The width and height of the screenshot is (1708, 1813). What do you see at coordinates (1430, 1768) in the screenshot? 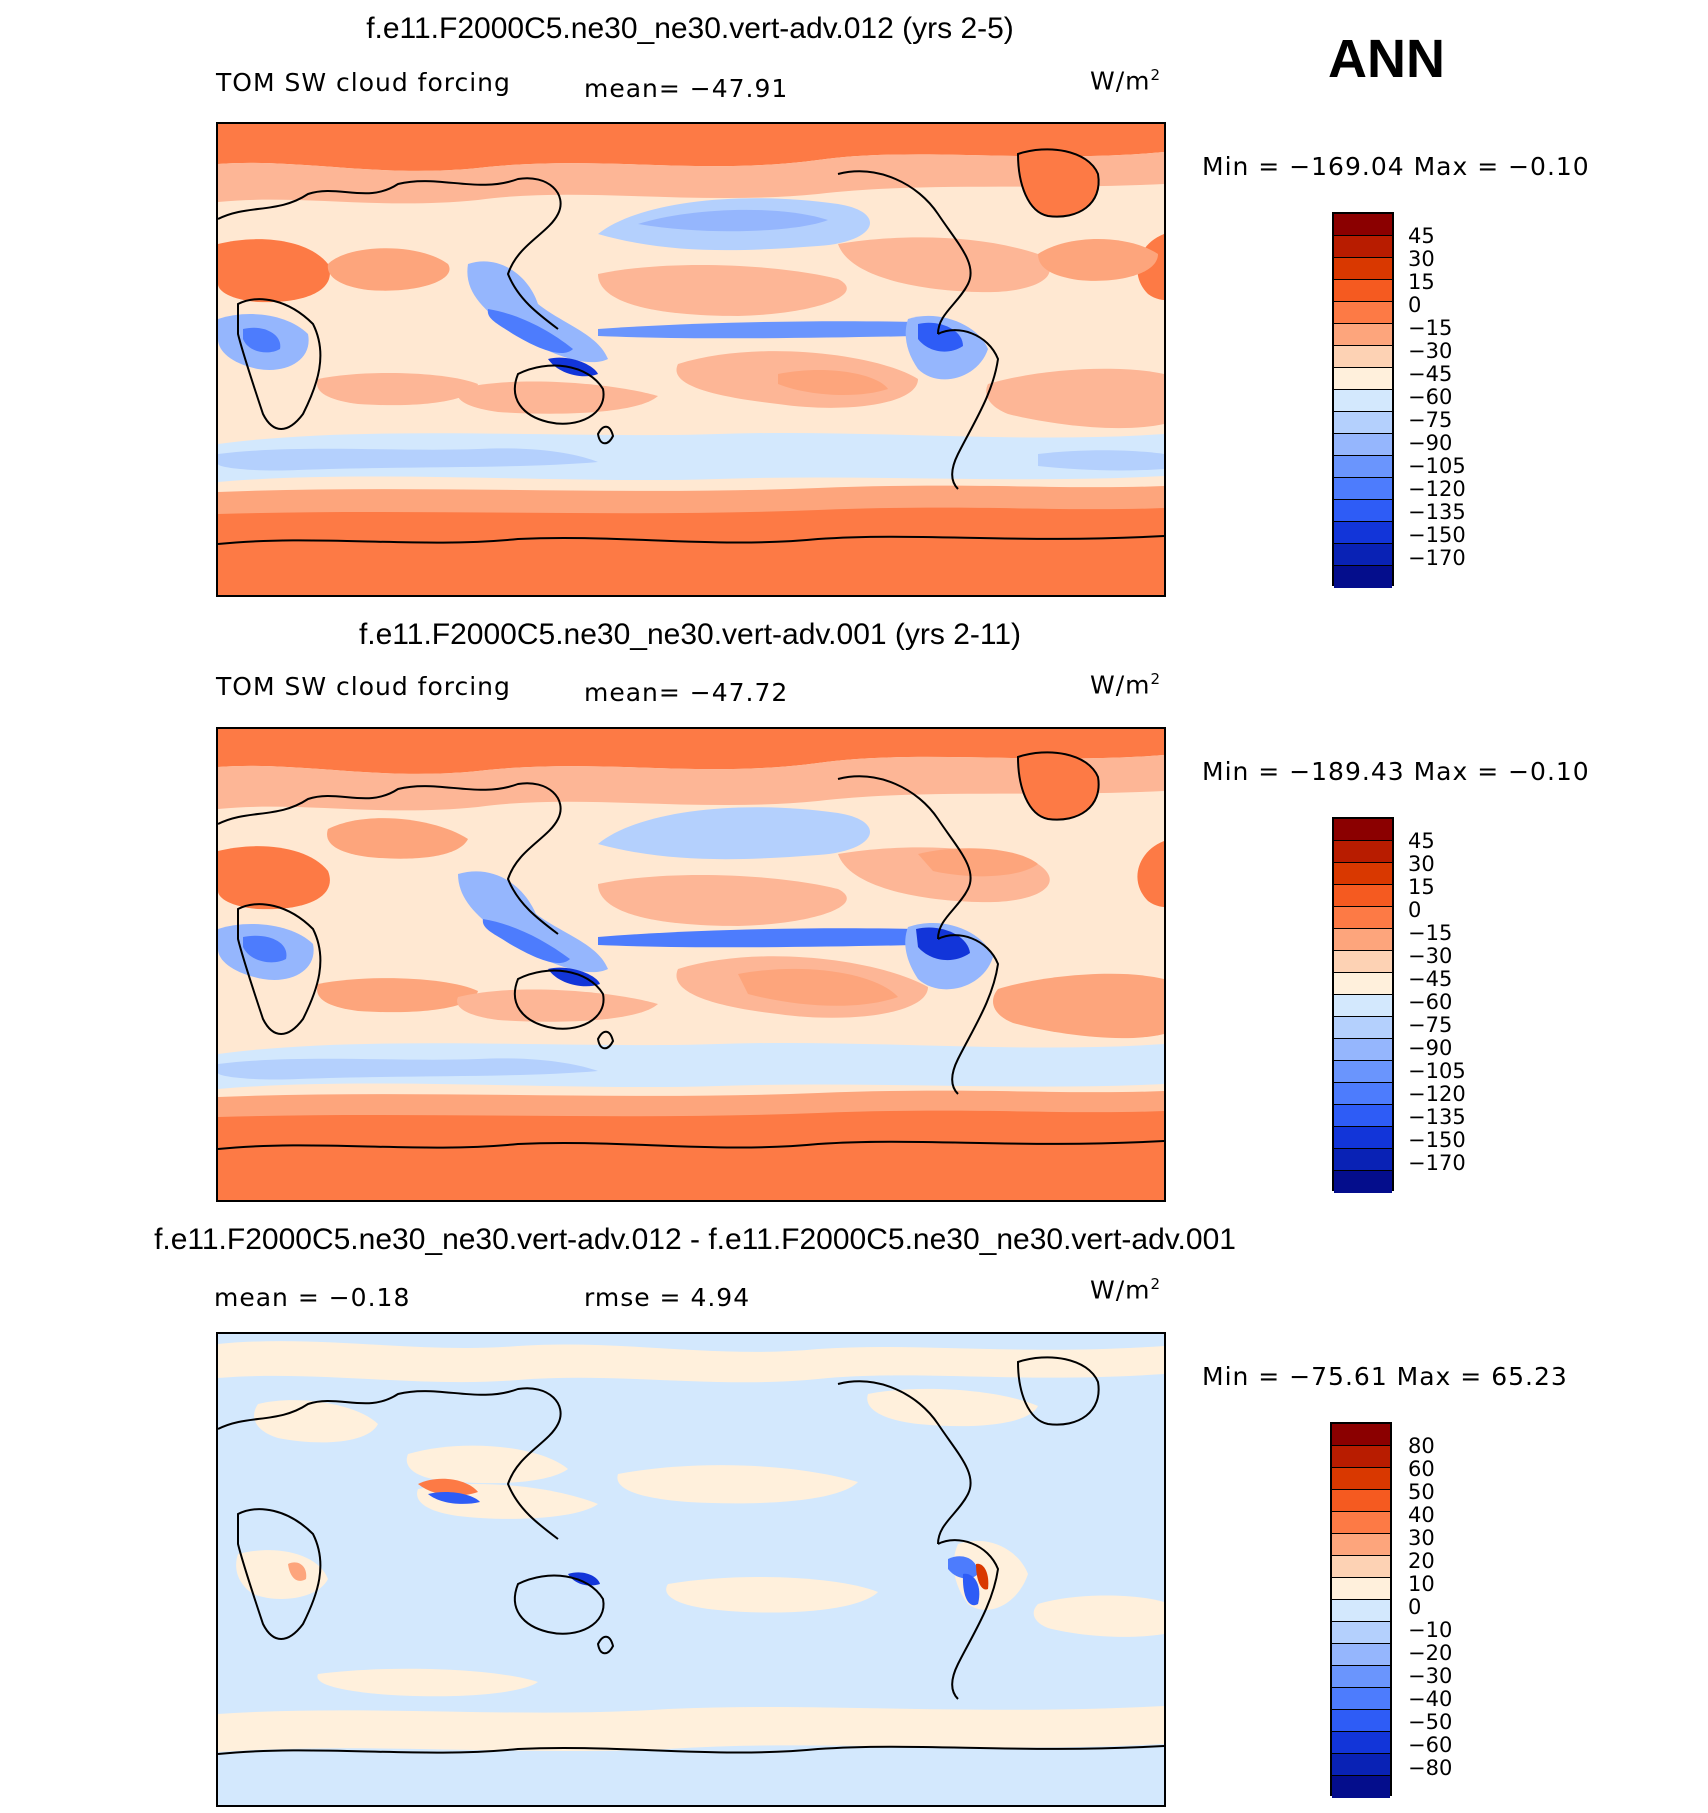
I see `tick-label: −80` at bounding box center [1430, 1768].